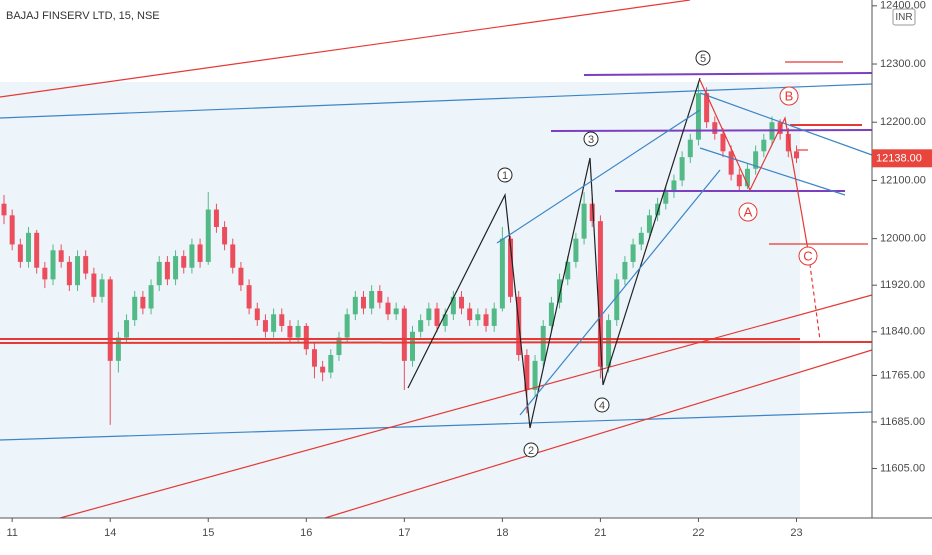  I want to click on last-price-box, so click(902, 158).